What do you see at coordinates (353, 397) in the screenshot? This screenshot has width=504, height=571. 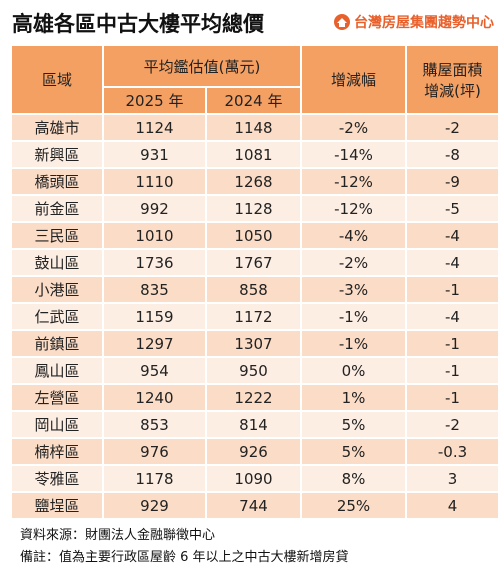 I see `table-cell: 1%` at bounding box center [353, 397].